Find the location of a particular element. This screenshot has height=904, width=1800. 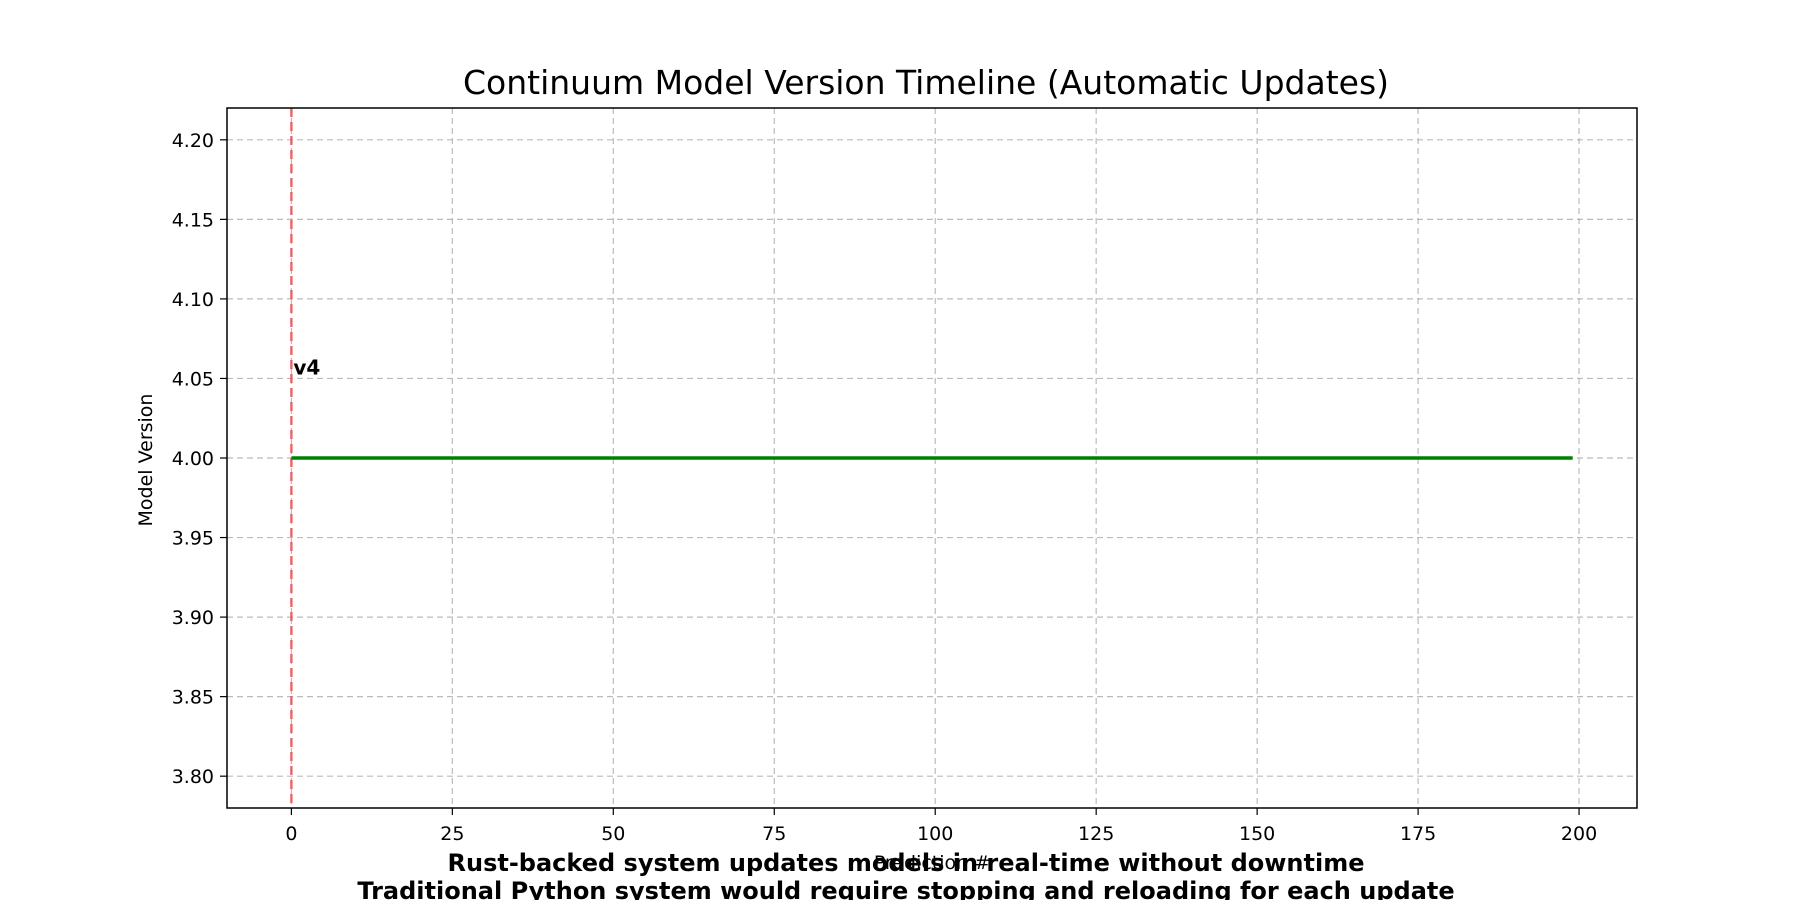

y-tick-label: 4.15 is located at coordinates (193, 220).